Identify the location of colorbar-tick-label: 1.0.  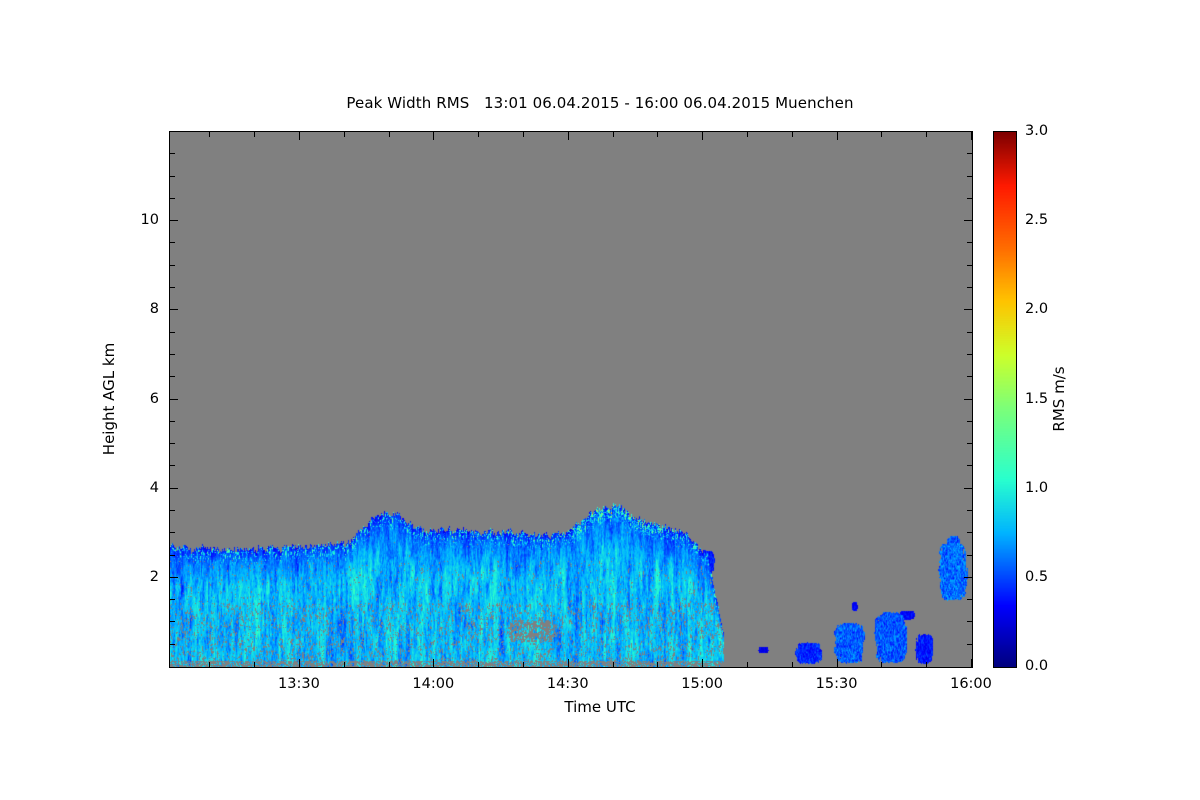
(1037, 487).